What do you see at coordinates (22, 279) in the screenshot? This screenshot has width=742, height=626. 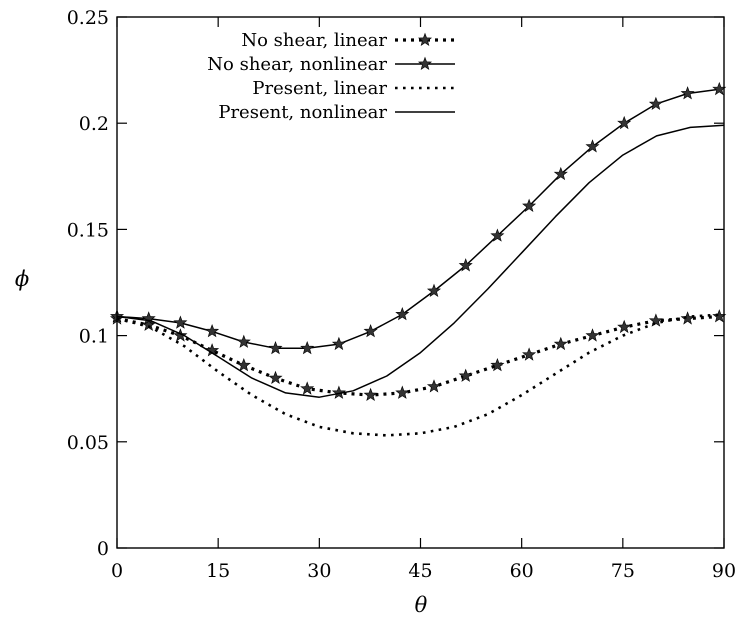 I see `y-axis-label: ϕ` at bounding box center [22, 279].